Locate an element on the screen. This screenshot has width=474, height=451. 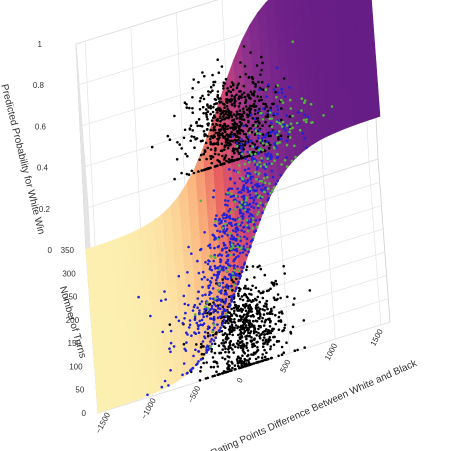
y-tick-label: 100 is located at coordinates (76, 366).